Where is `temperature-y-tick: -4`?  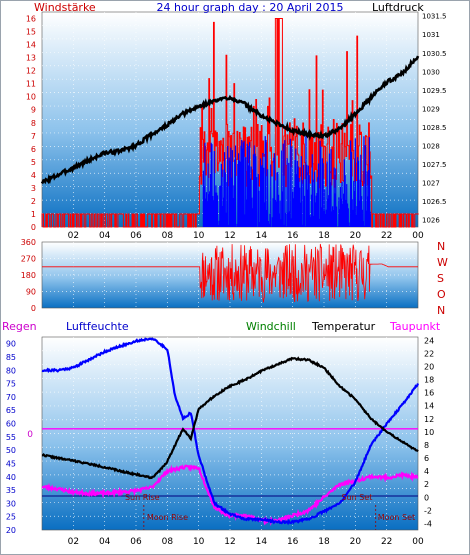 temperature-y-tick: -4 is located at coordinates (428, 523).